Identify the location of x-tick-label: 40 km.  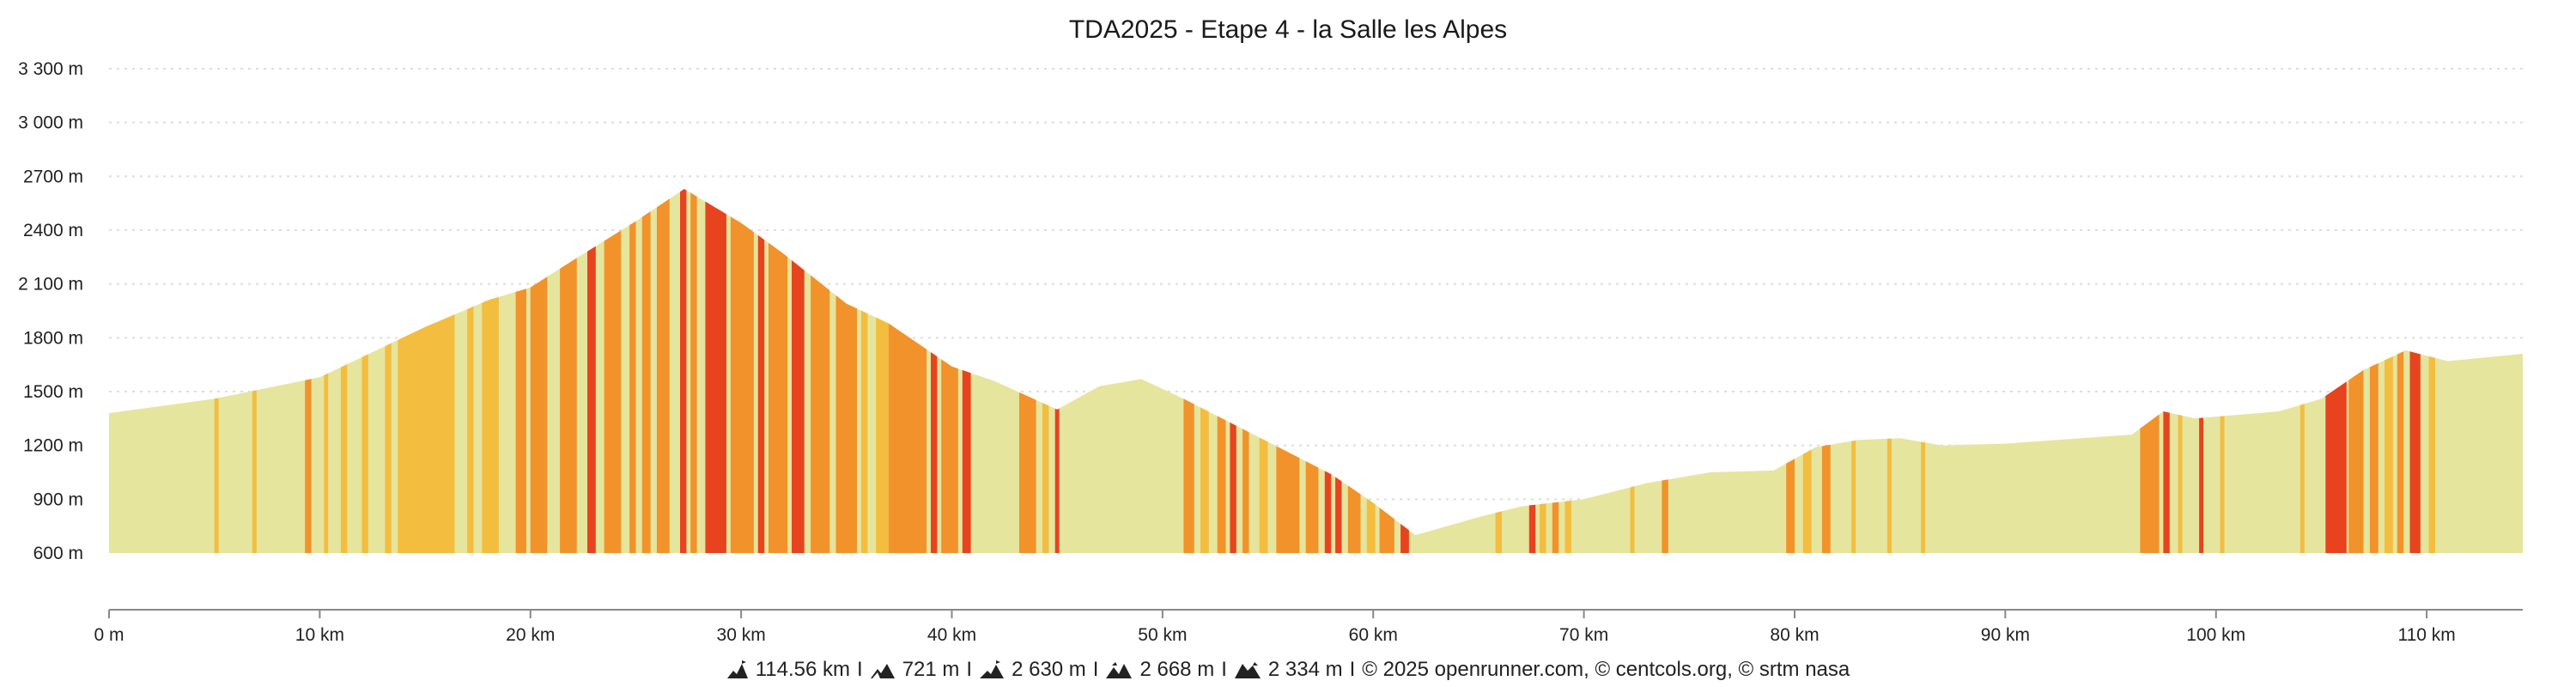
(951, 635).